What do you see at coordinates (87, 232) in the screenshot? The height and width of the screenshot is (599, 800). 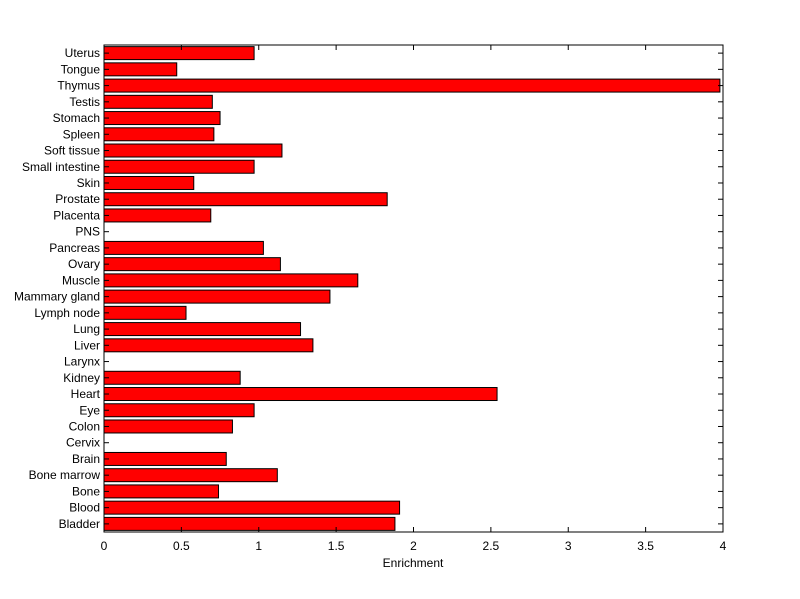 I see `y-tick-label-pns: PNS` at bounding box center [87, 232].